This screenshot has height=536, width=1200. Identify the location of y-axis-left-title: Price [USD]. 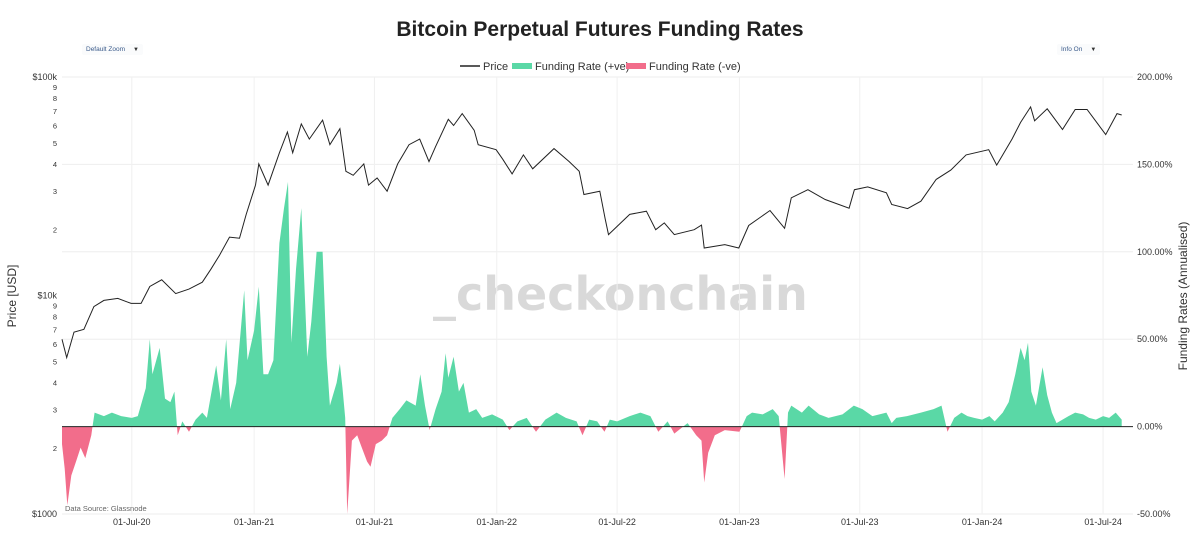
(12, 296).